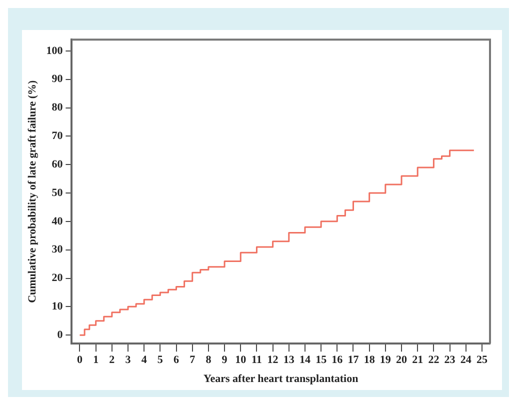  What do you see at coordinates (402, 360) in the screenshot?
I see `x-tick-label: 20` at bounding box center [402, 360].